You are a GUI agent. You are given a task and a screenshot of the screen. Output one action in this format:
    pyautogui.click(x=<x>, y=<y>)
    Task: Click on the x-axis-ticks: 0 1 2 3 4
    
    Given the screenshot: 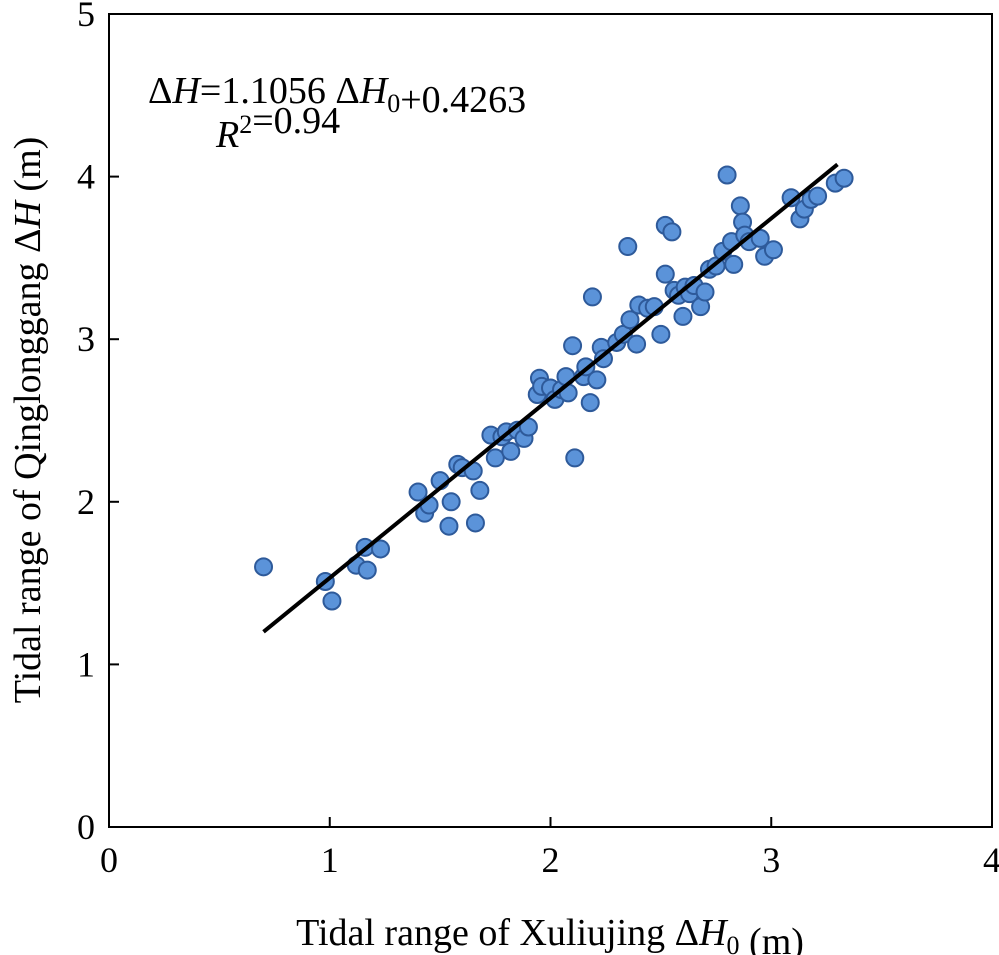 What is the action you would take?
    pyautogui.click(x=549, y=848)
    